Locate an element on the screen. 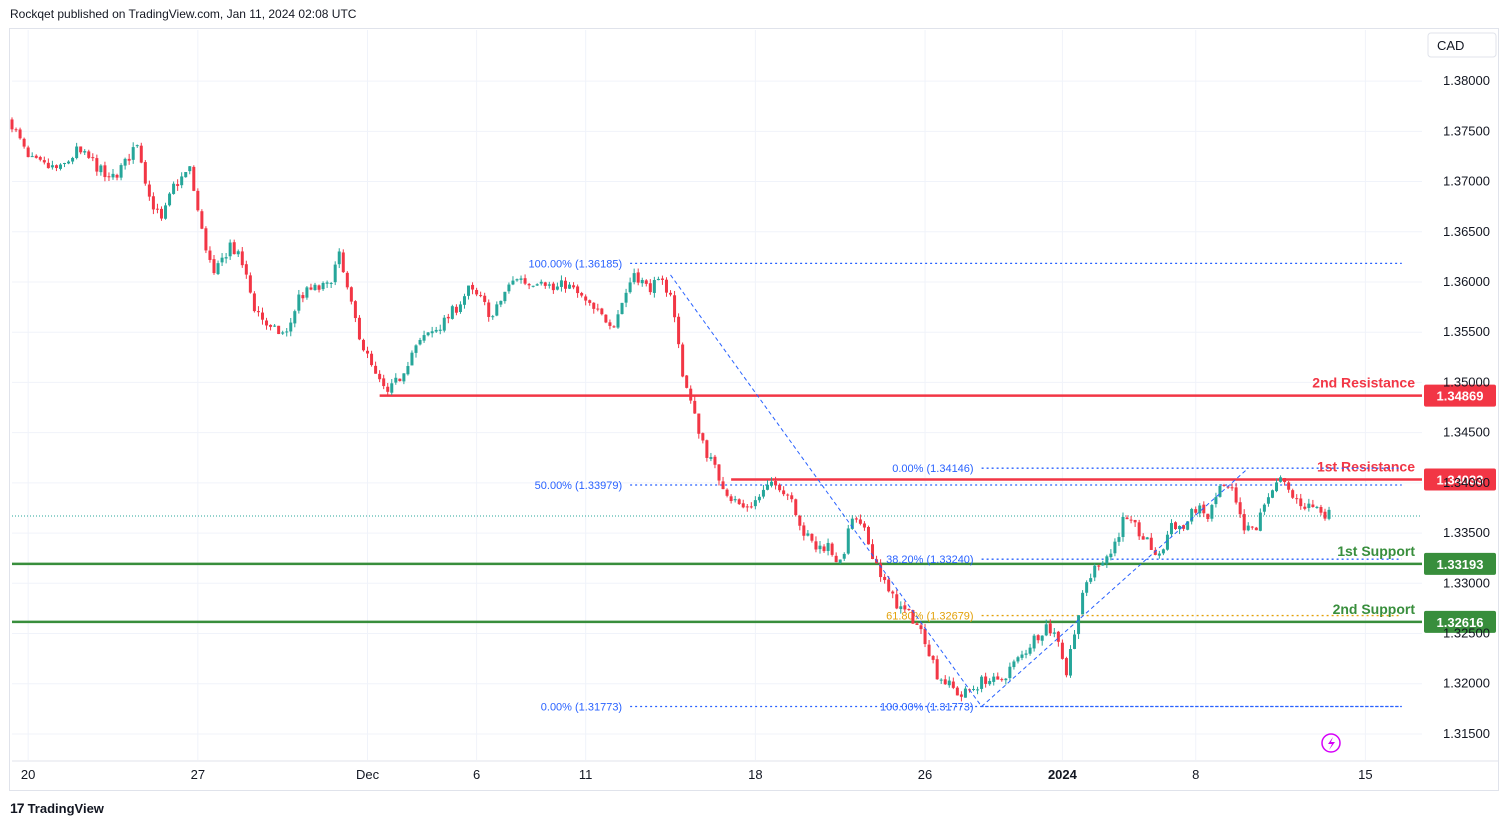 The height and width of the screenshot is (827, 1512). x-tick-label: 27 is located at coordinates (198, 774).